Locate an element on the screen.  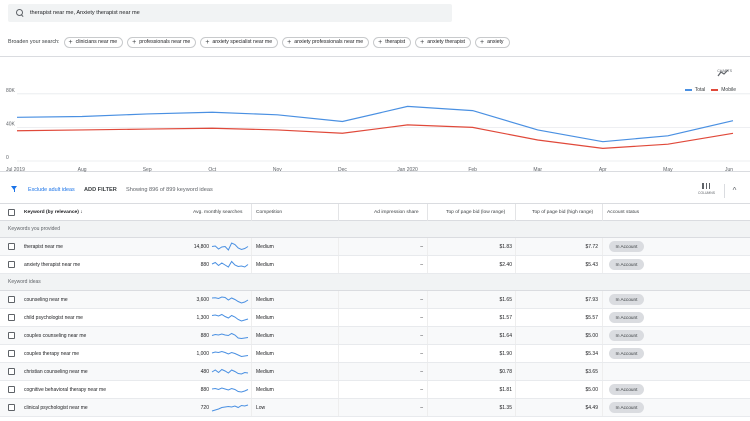
bid-low-cell: $1.64 is located at coordinates (505, 336).